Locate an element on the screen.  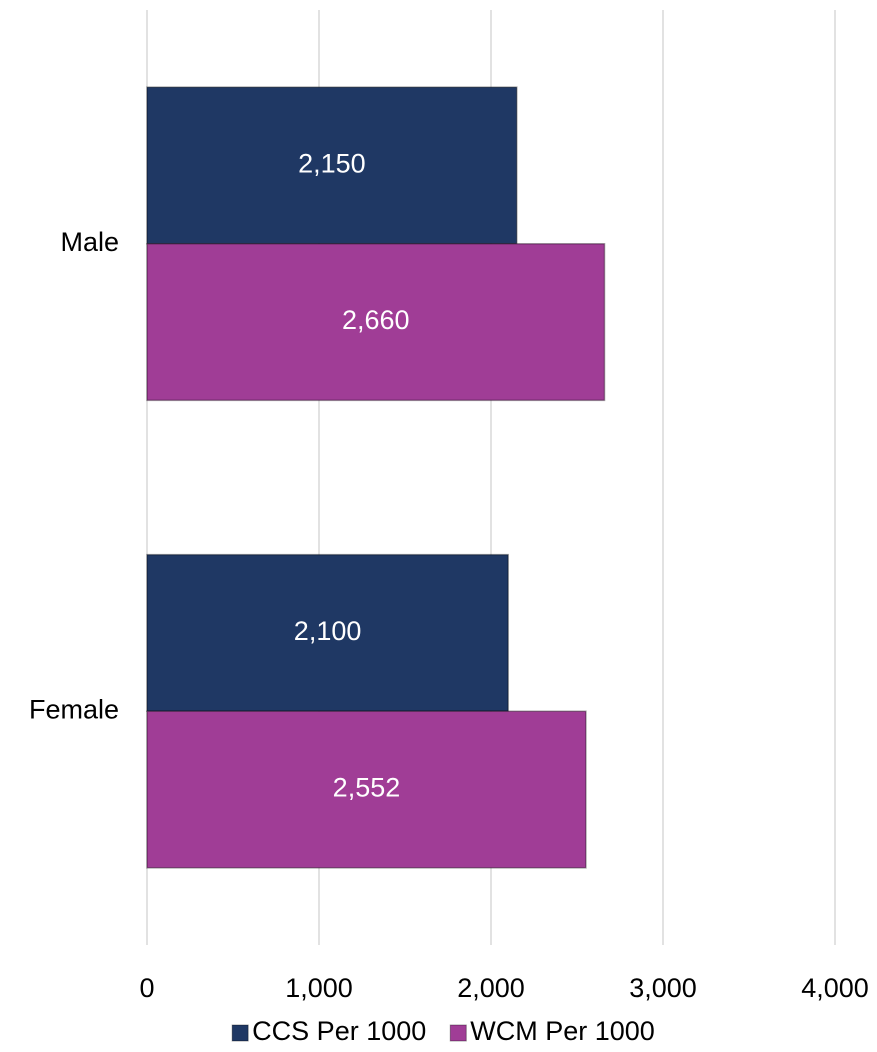
data-label: 2,552 is located at coordinates (367, 788).